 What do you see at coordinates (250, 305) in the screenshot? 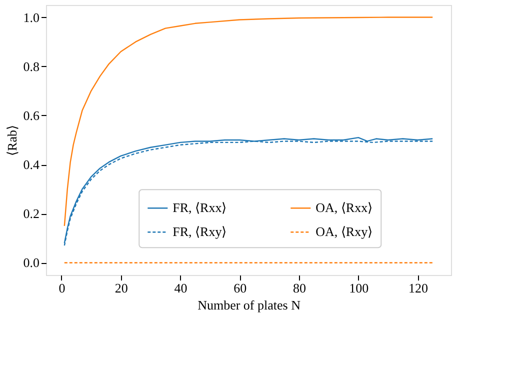
I see `x-axis-title: Number of plates N` at bounding box center [250, 305].